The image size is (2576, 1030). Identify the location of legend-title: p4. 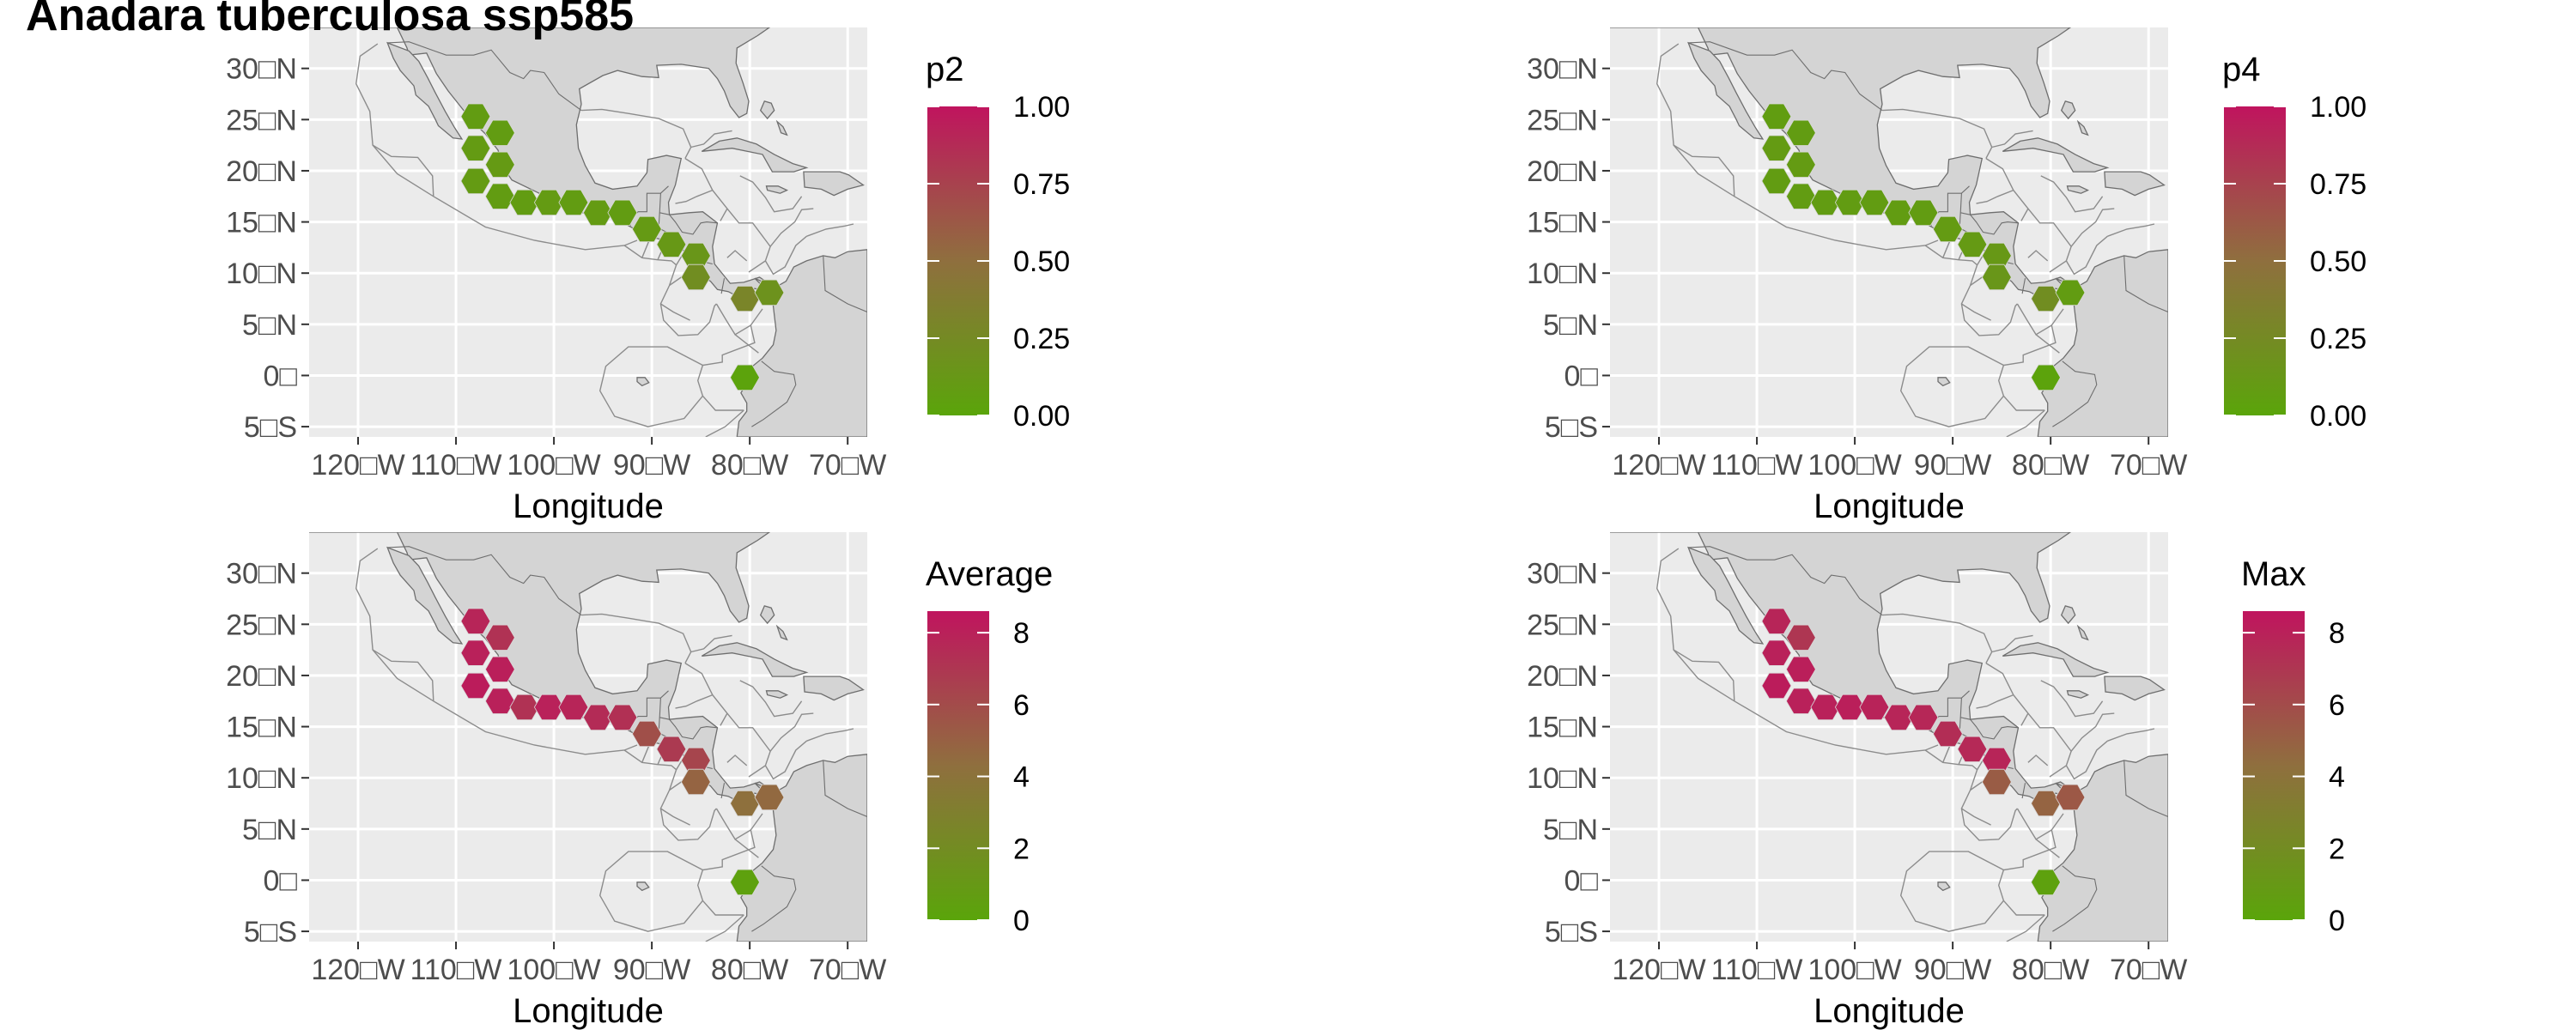
(2241, 69).